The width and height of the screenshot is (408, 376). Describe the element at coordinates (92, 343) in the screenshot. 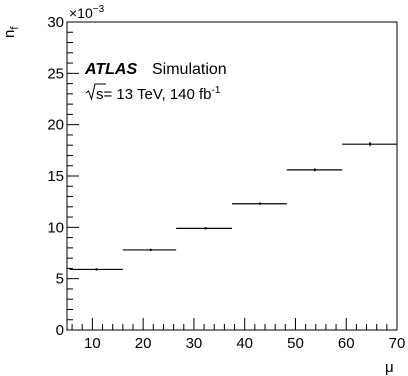

I see `x-tick-label: 10` at that location.